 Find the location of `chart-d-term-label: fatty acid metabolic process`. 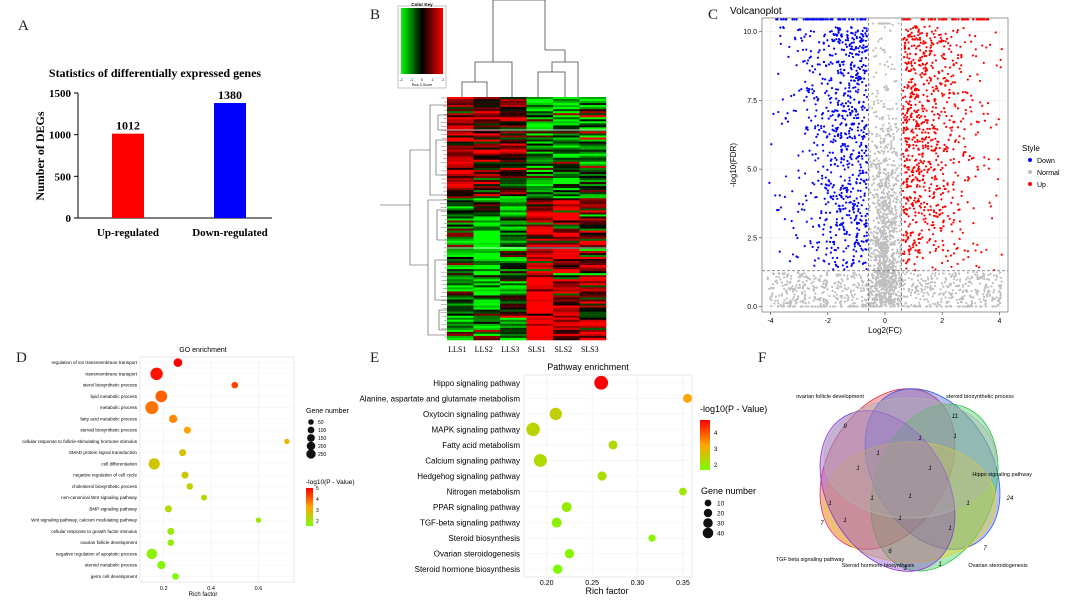

chart-d-term-label: fatty acid metabolic process is located at coordinates (108, 418).